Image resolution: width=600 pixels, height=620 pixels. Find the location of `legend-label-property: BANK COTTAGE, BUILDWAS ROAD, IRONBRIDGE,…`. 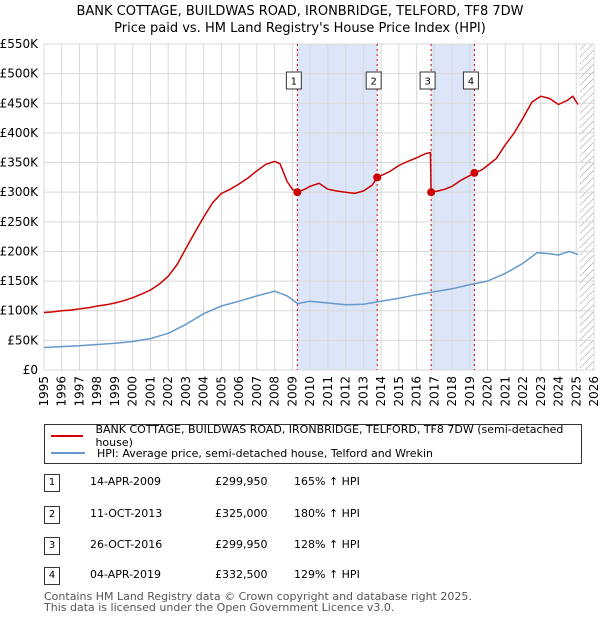

legend-label-property: BANK COTTAGE, BUILDWAS ROAD, IRONBRIDGE,… is located at coordinates (329, 436).